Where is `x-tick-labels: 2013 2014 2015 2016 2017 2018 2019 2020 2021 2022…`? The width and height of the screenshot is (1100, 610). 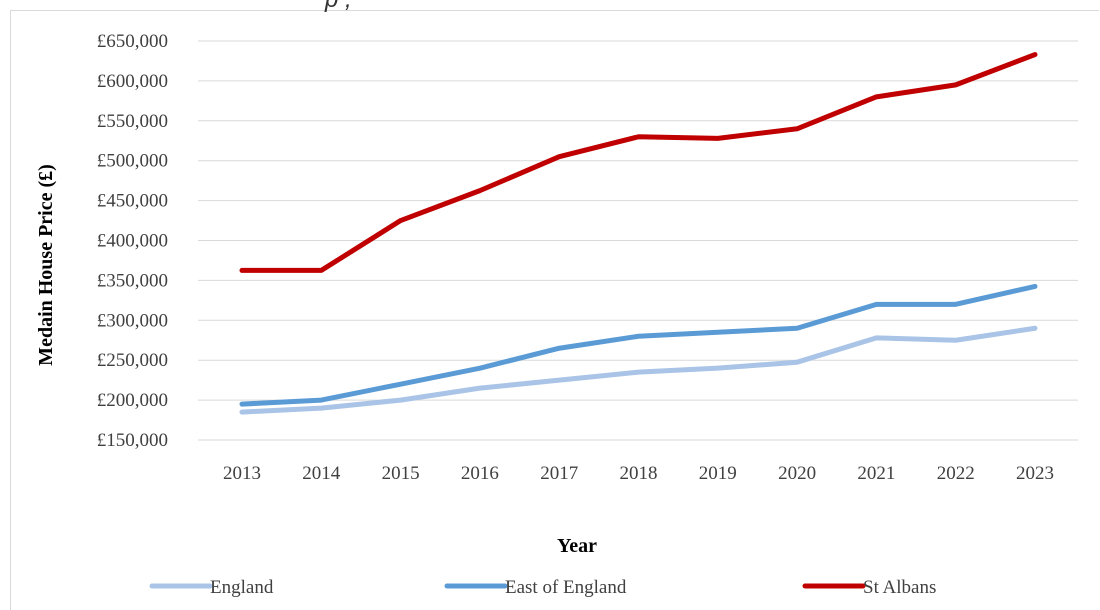 x-tick-labels: 2013 2014 2015 2016 2017 2018 2019 2020 2021 2022… is located at coordinates (638, 473).